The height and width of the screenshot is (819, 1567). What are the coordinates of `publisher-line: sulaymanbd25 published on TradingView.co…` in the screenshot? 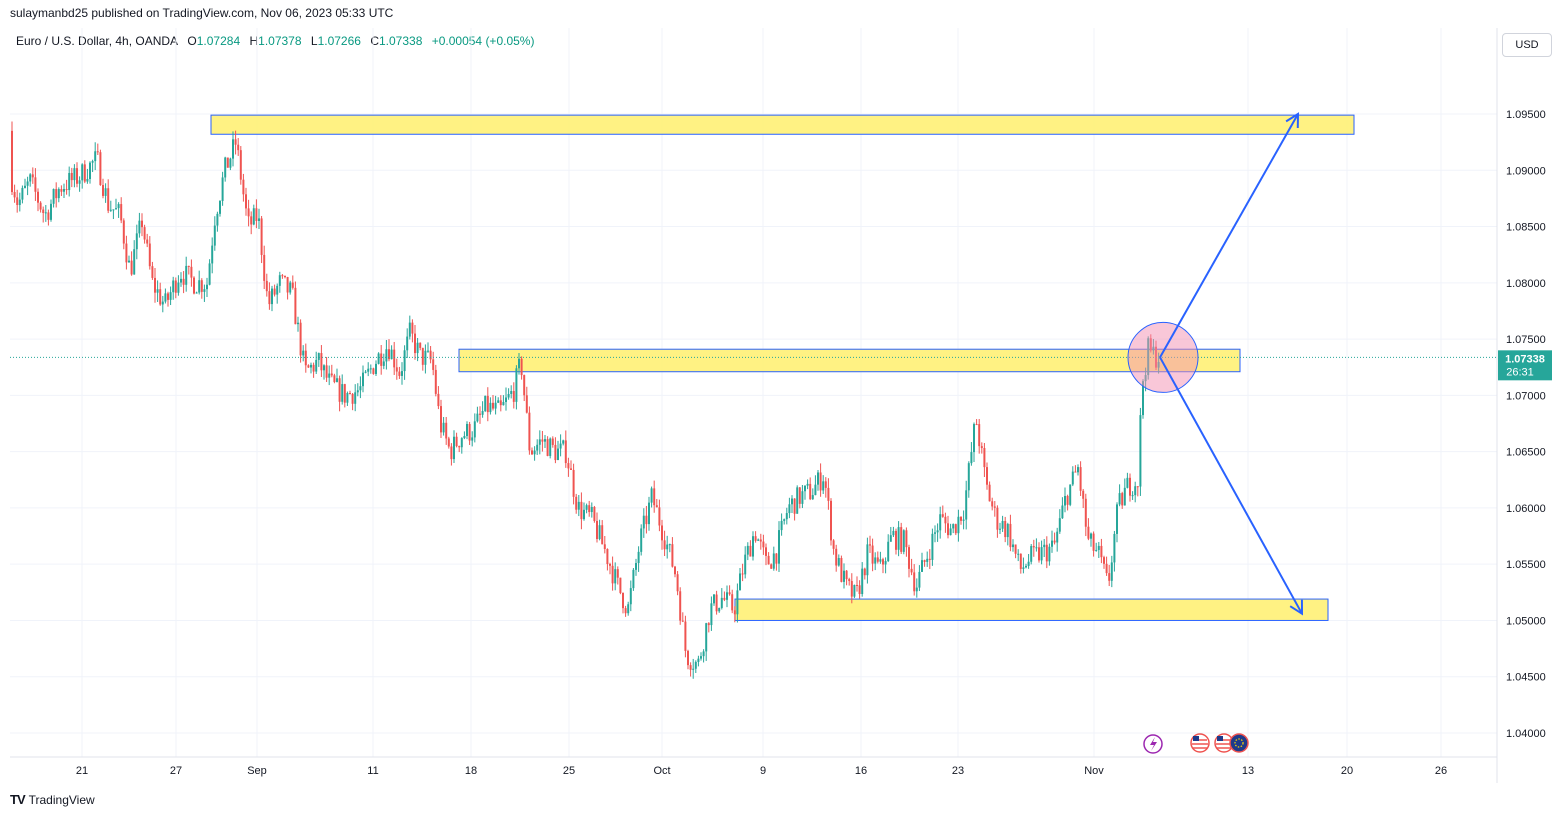 It's located at (202, 13).